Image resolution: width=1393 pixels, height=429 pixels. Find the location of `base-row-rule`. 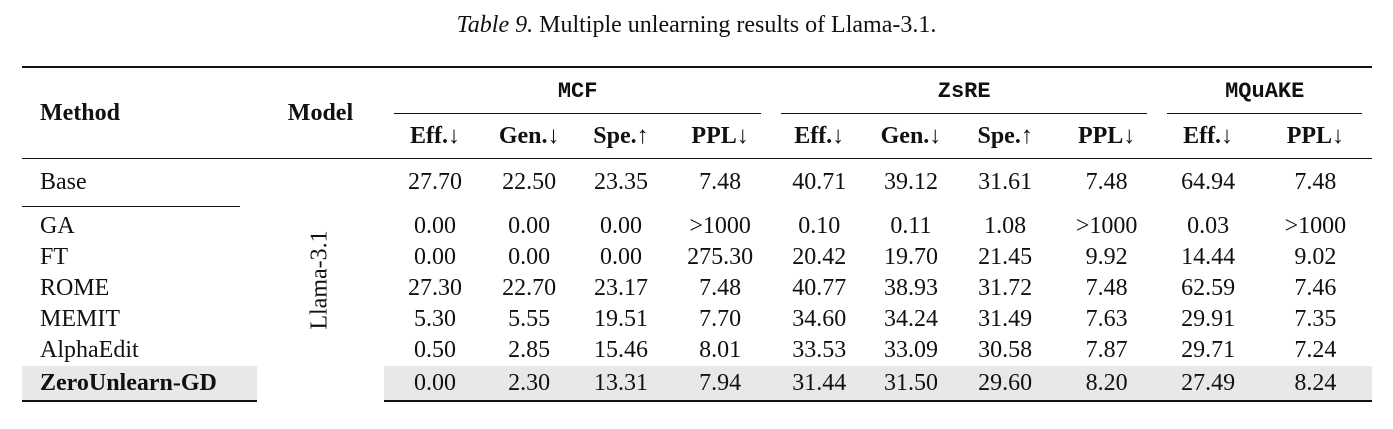

base-row-rule is located at coordinates (131, 206).